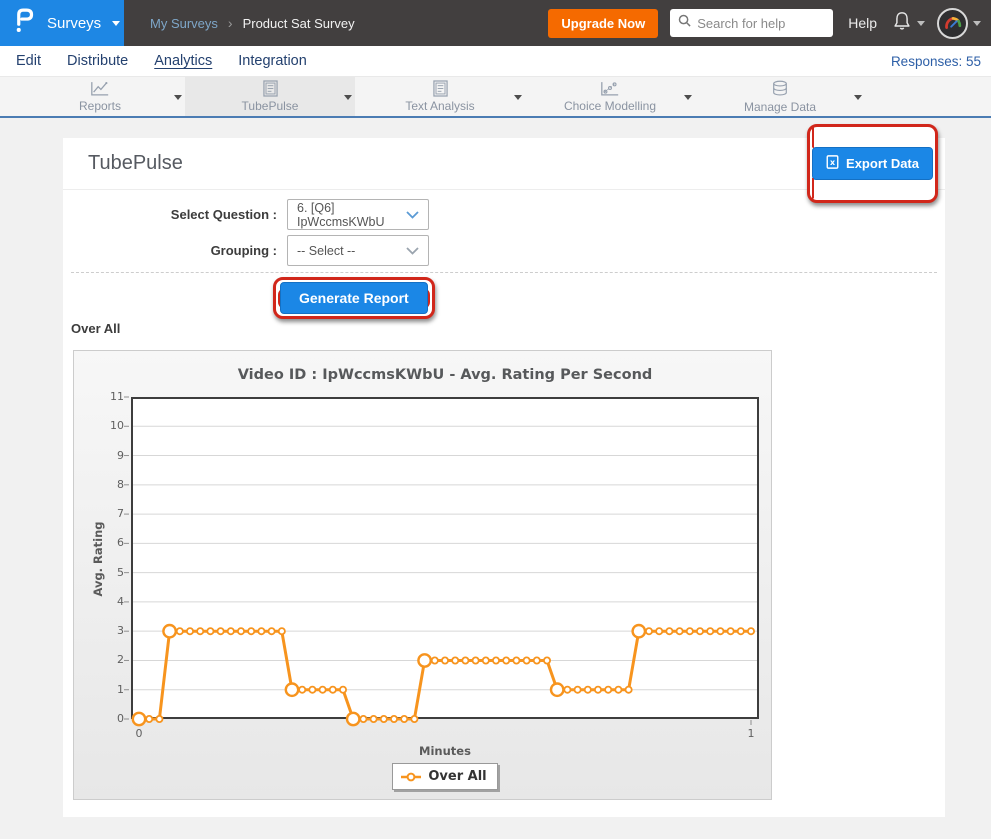 The image size is (991, 839). I want to click on responses-count: Responses: 55, so click(935, 61).